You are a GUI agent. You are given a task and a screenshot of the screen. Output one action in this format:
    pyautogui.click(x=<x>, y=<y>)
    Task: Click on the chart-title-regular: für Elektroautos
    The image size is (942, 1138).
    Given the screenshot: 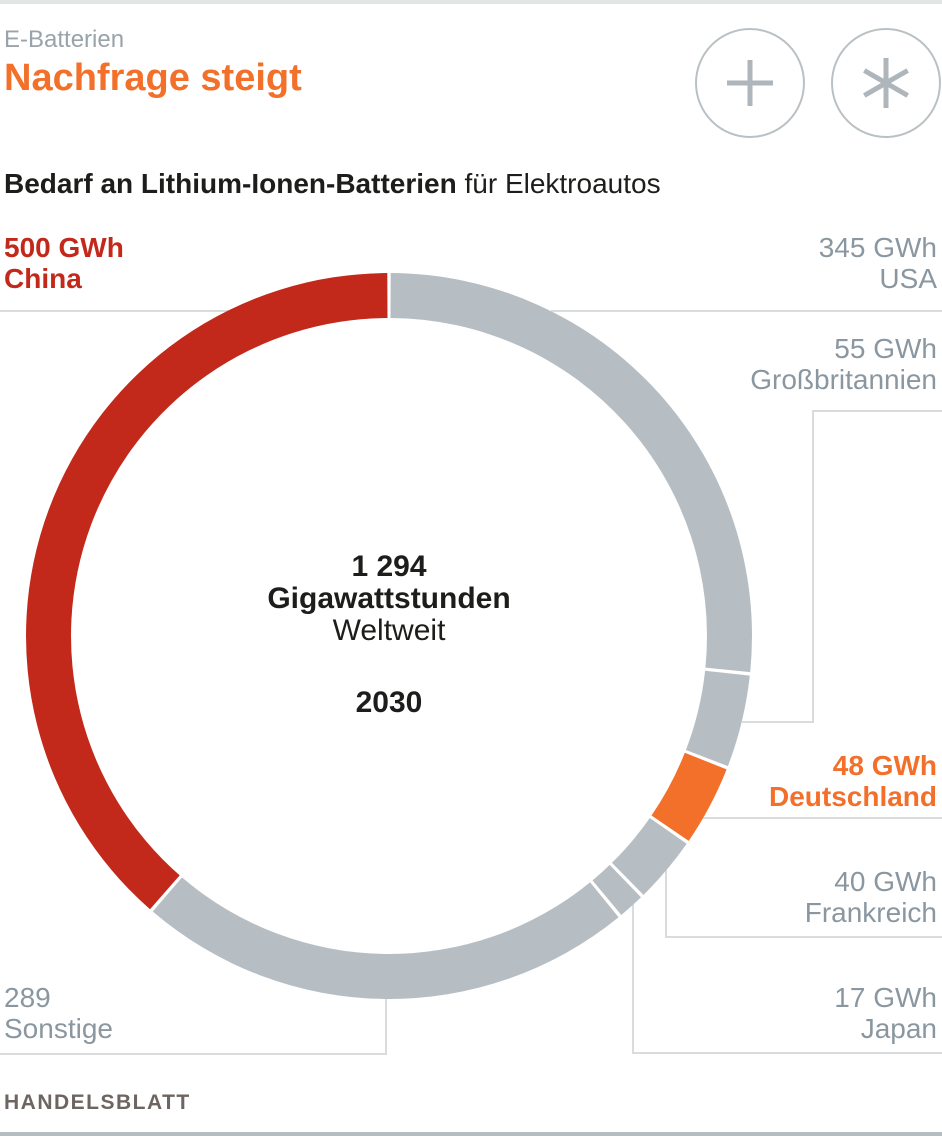 What is the action you would take?
    pyautogui.click(x=558, y=183)
    